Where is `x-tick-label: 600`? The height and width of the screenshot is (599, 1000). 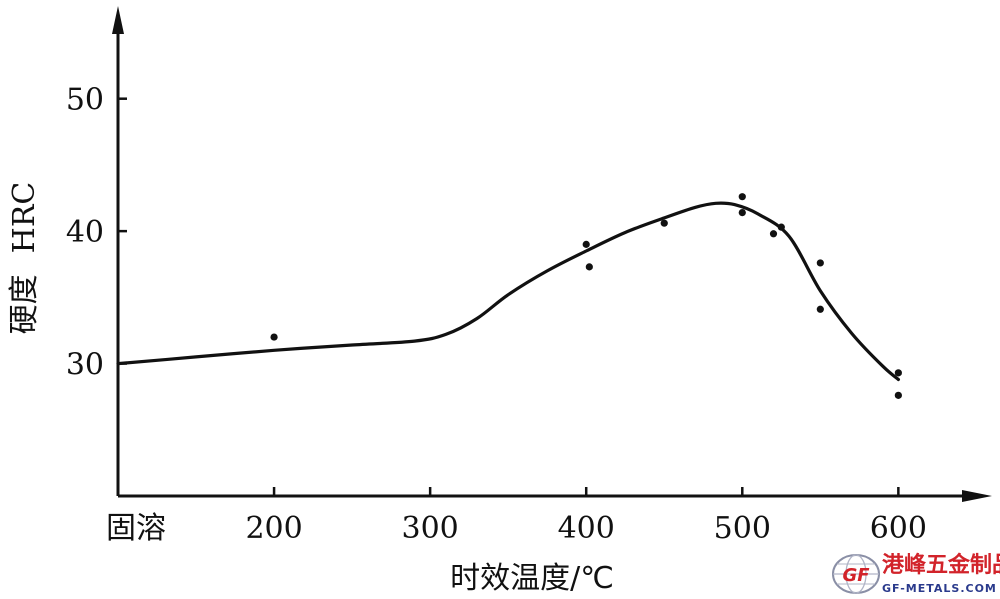
x-tick-label: 600 is located at coordinates (898, 528).